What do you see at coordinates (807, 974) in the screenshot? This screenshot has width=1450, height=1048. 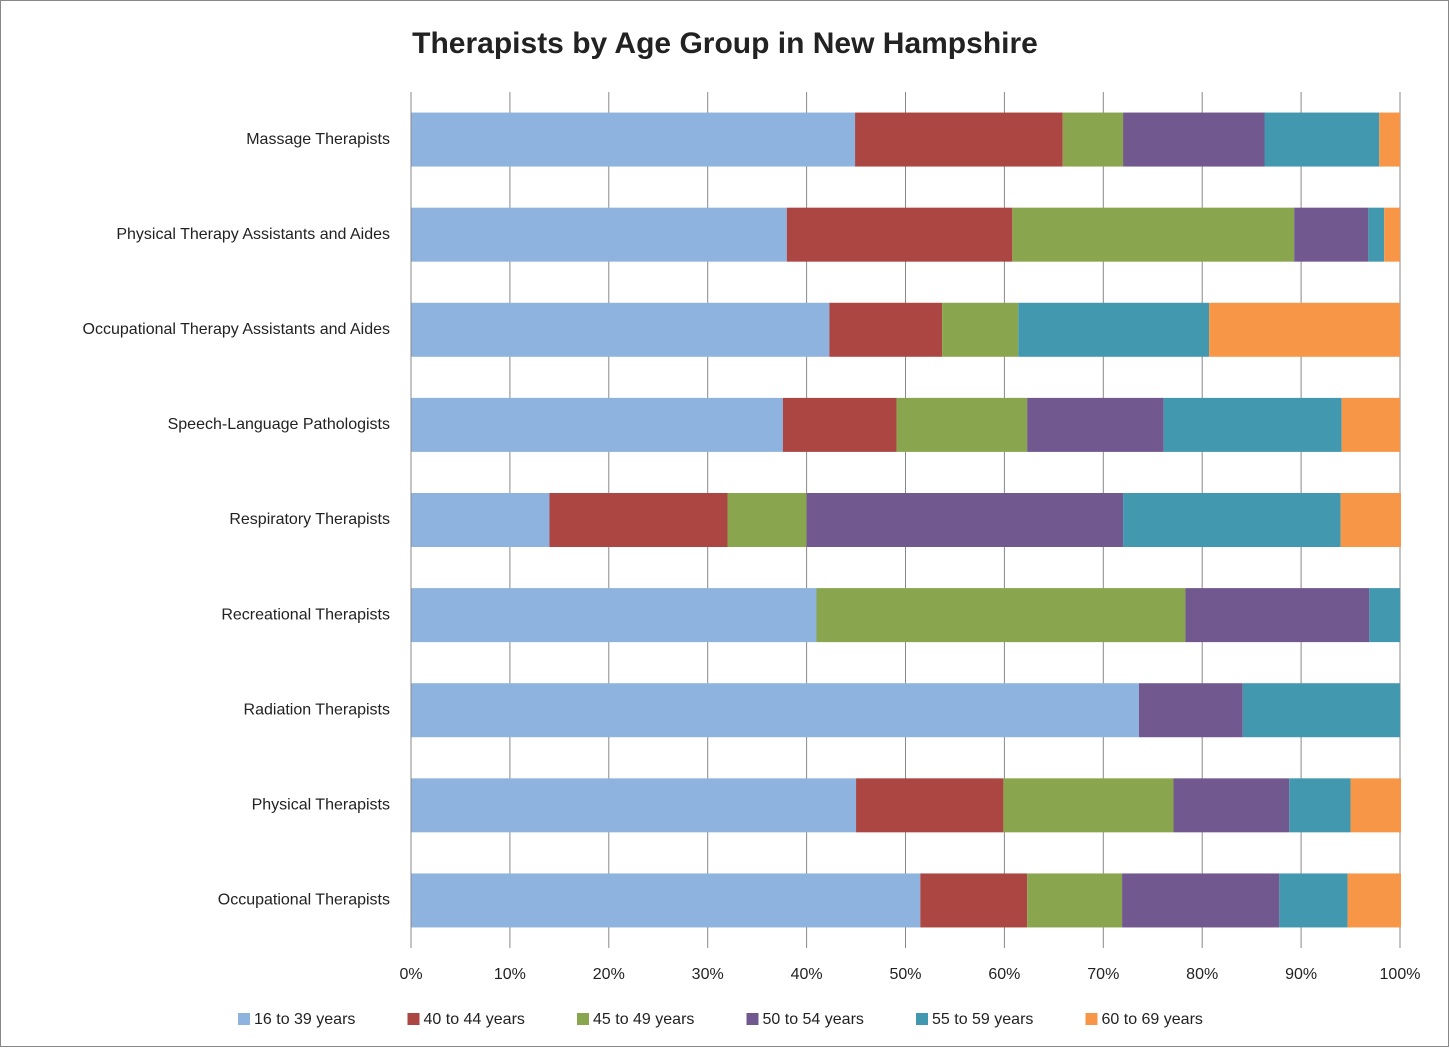 I see `x-tick-label: 40%` at bounding box center [807, 974].